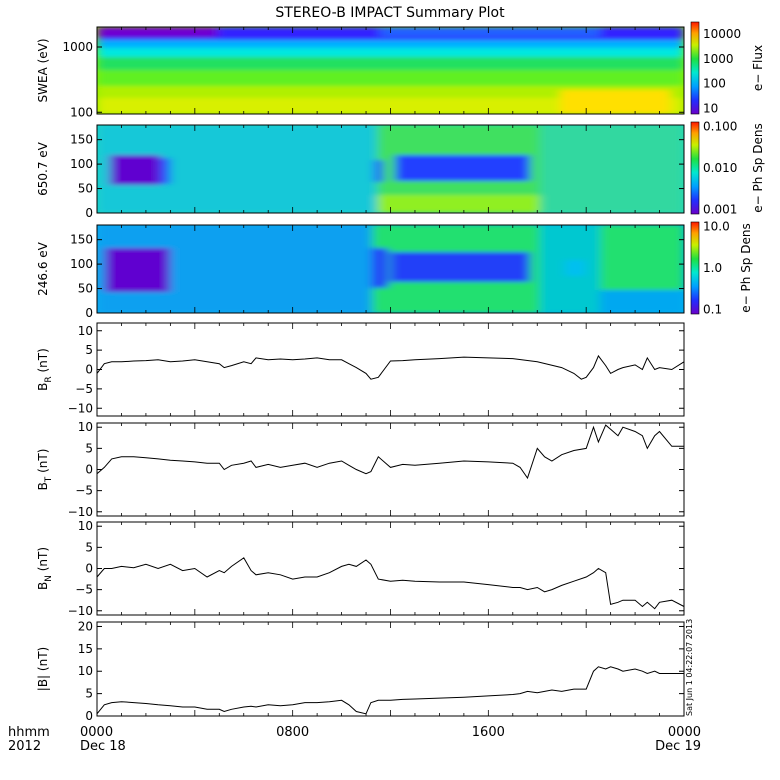  I want to click on colorbar-tick-label: 10.0, so click(716, 227).